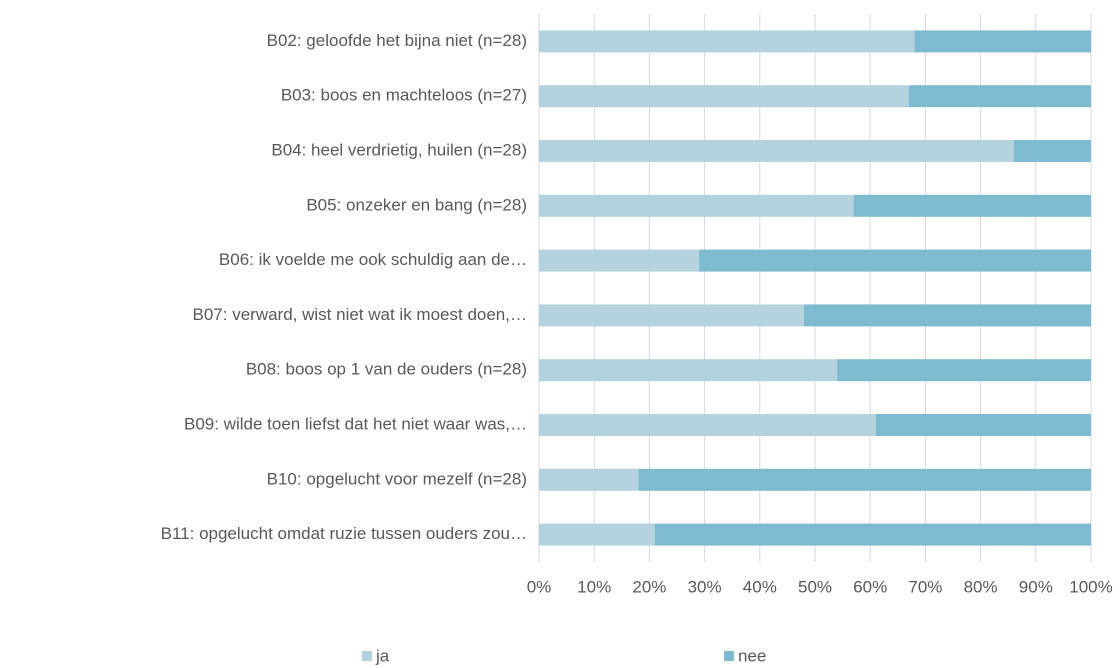  What do you see at coordinates (925, 586) in the screenshot?
I see `x-tick-label: 70%` at bounding box center [925, 586].